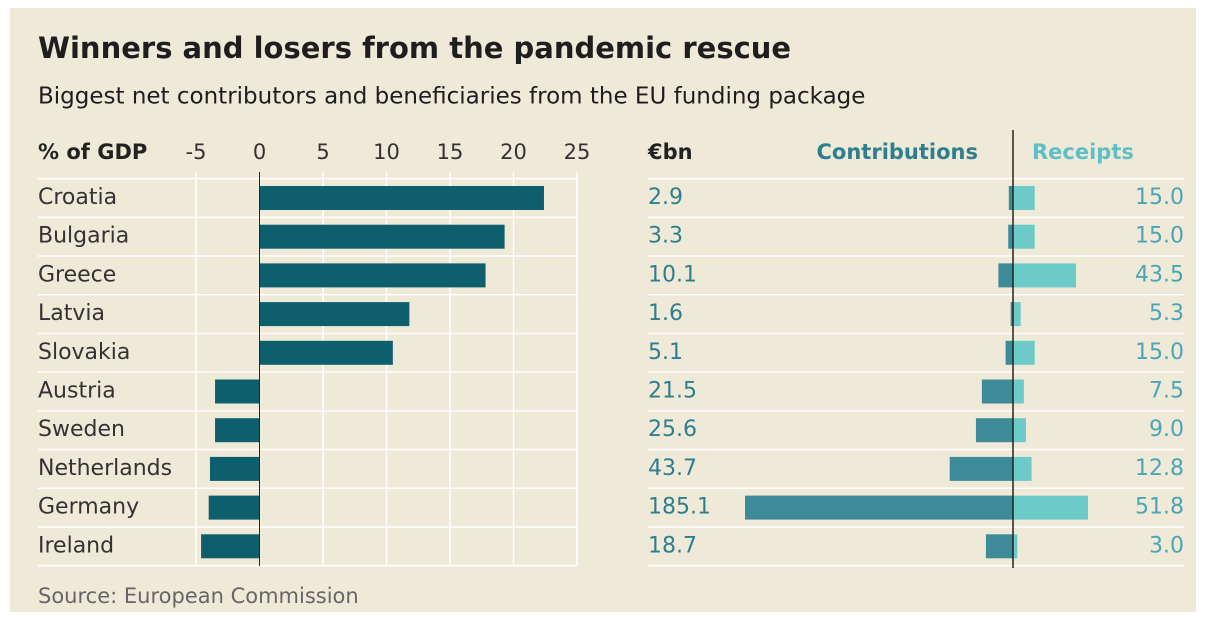 The height and width of the screenshot is (620, 1206). What do you see at coordinates (83, 236) in the screenshot?
I see `category-label: Bulgaria` at bounding box center [83, 236].